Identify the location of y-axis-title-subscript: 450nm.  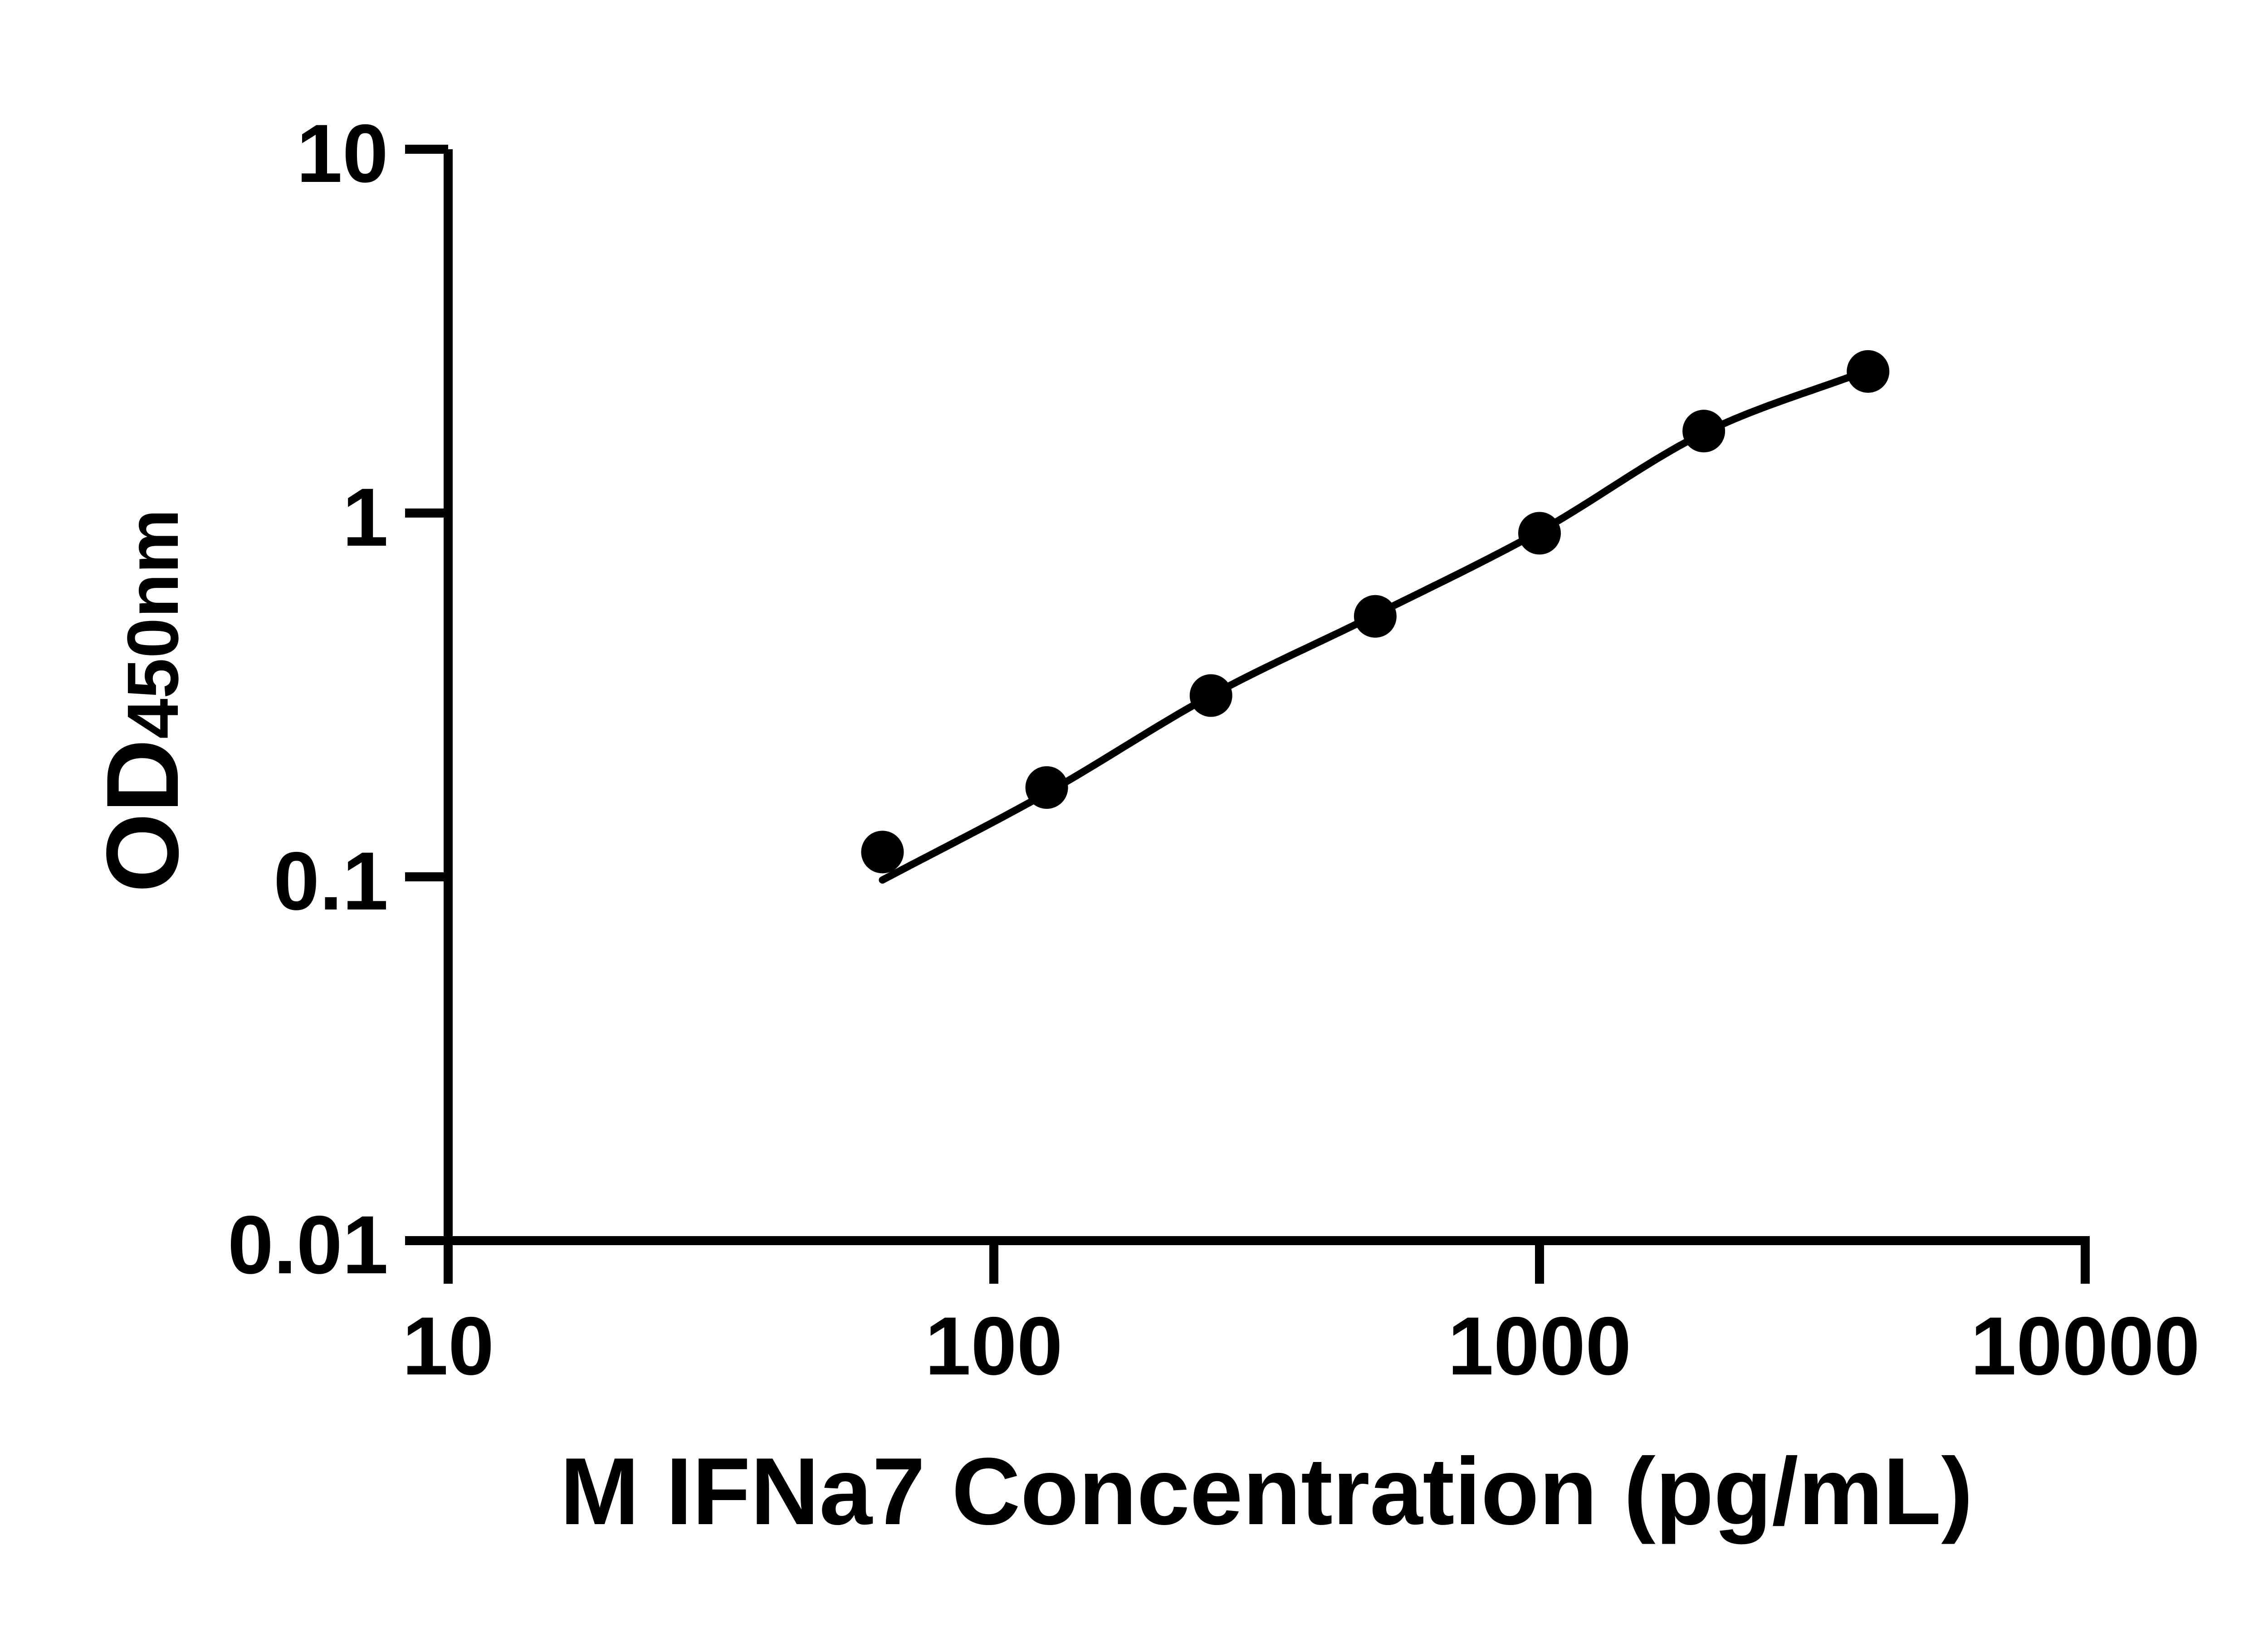
(153, 624).